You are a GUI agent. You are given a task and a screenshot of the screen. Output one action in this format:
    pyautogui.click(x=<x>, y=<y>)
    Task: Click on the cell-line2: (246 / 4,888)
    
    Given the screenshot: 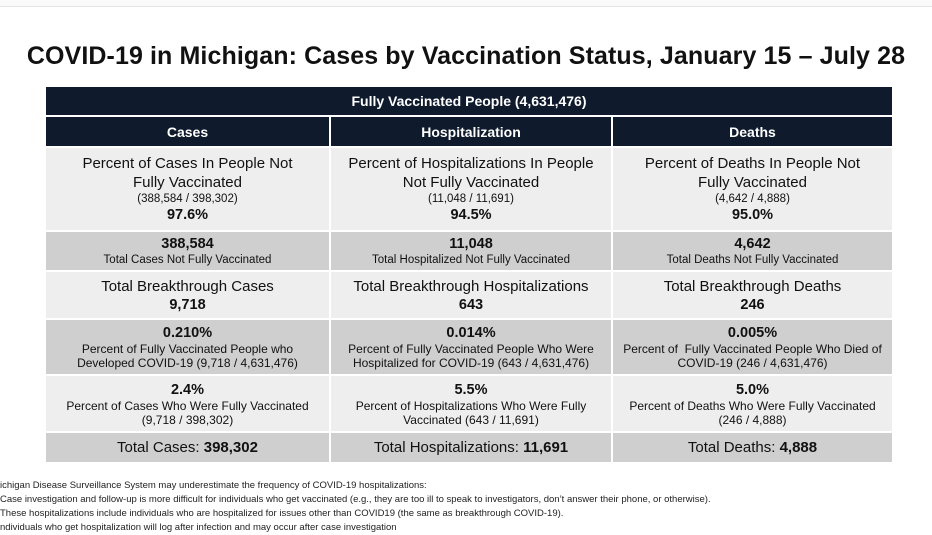 What is the action you would take?
    pyautogui.click(x=752, y=419)
    